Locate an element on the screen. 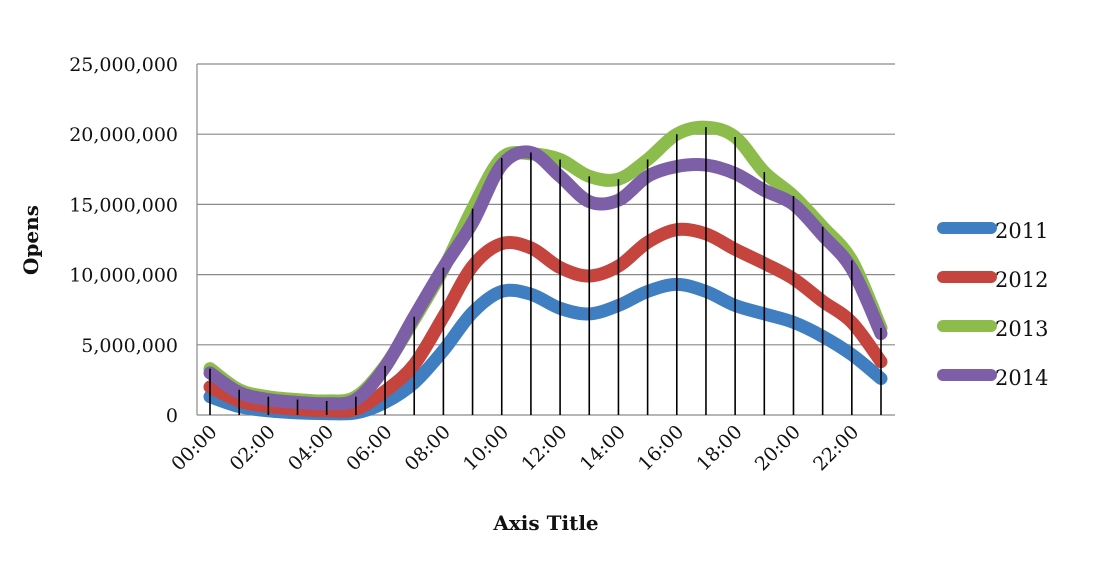 The height and width of the screenshot is (575, 1109). legend-item: 2011 is located at coordinates (992, 231).